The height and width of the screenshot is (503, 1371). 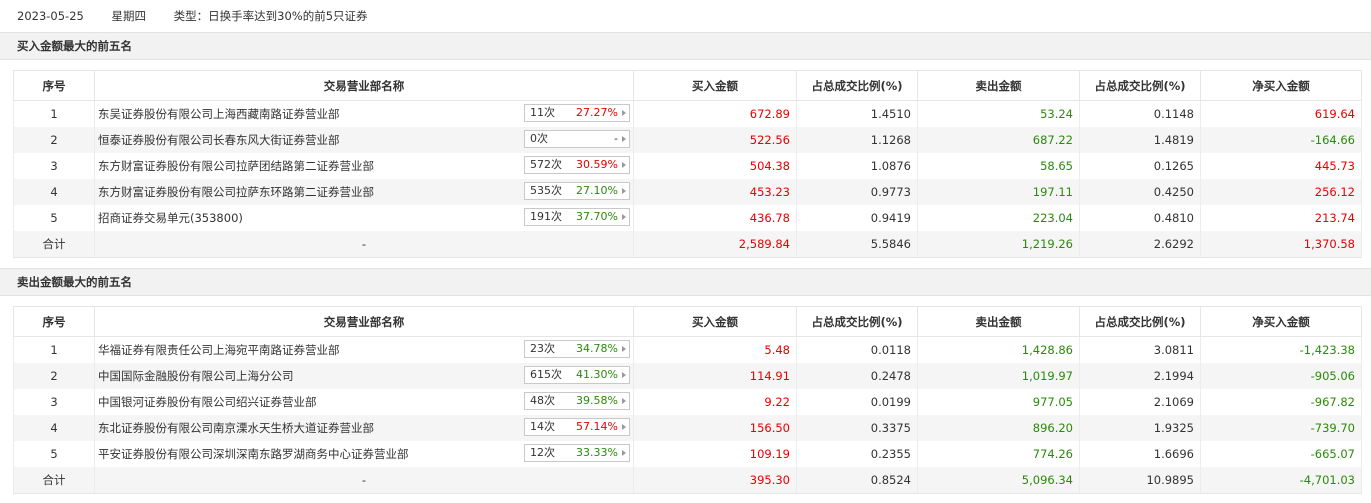 What do you see at coordinates (1281, 428) in the screenshot?
I see `net-buy-amount: -739.70` at bounding box center [1281, 428].